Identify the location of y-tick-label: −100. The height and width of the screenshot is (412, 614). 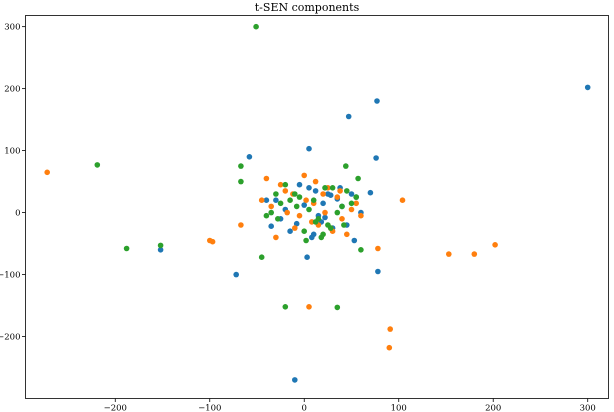
(10, 276).